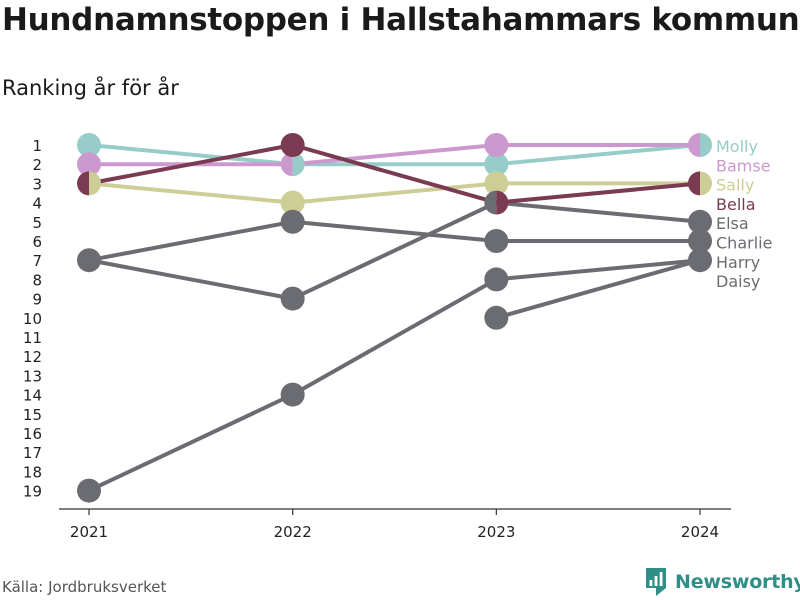 The image size is (800, 600). I want to click on y-tick-label: 5, so click(37, 223).